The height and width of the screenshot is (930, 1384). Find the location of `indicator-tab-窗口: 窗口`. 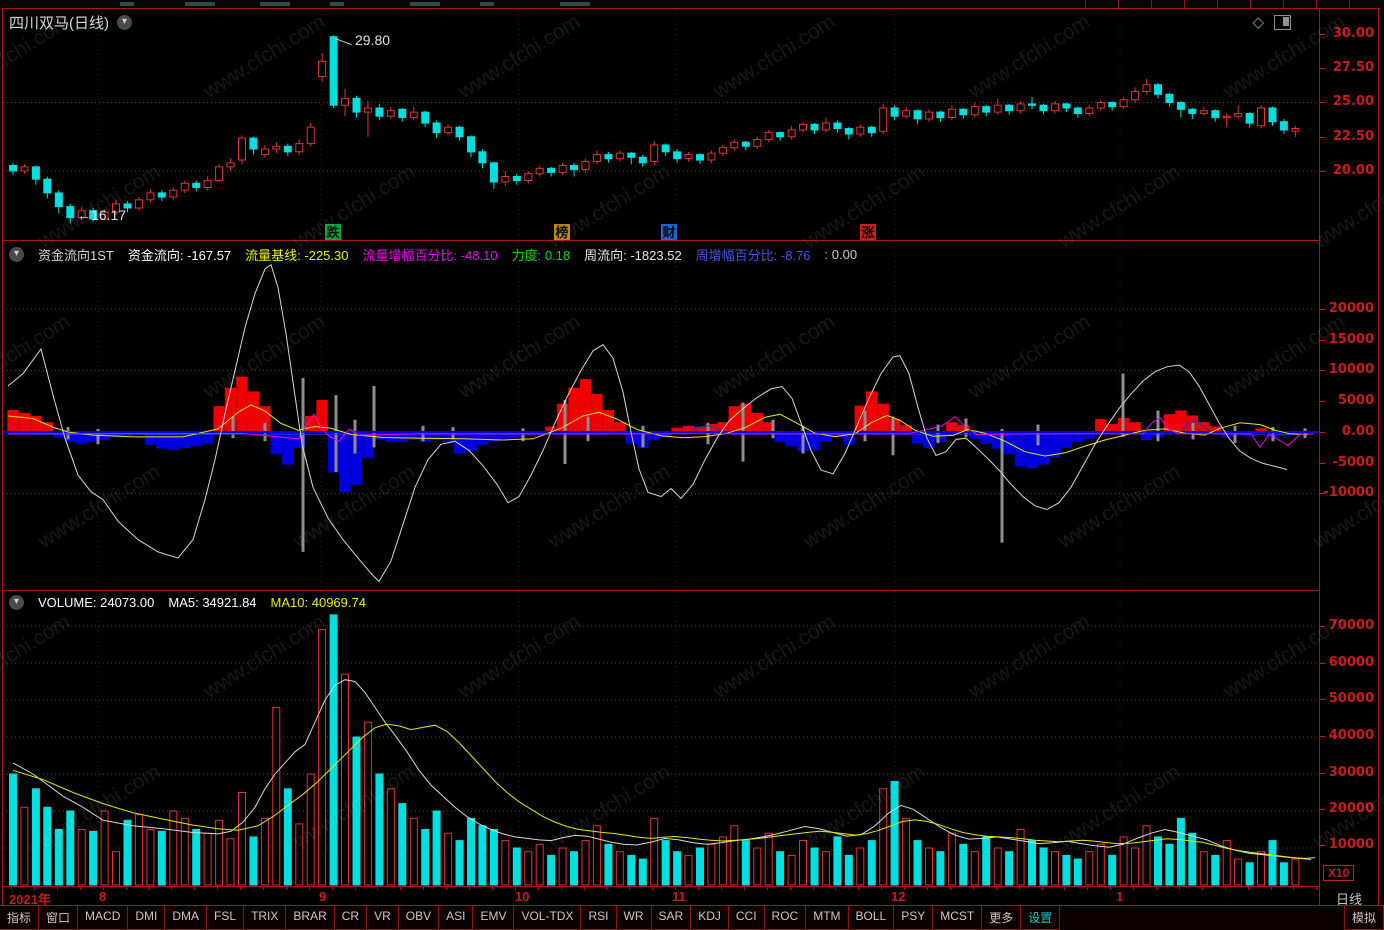

indicator-tab-窗口: 窗口 is located at coordinates (59, 918).